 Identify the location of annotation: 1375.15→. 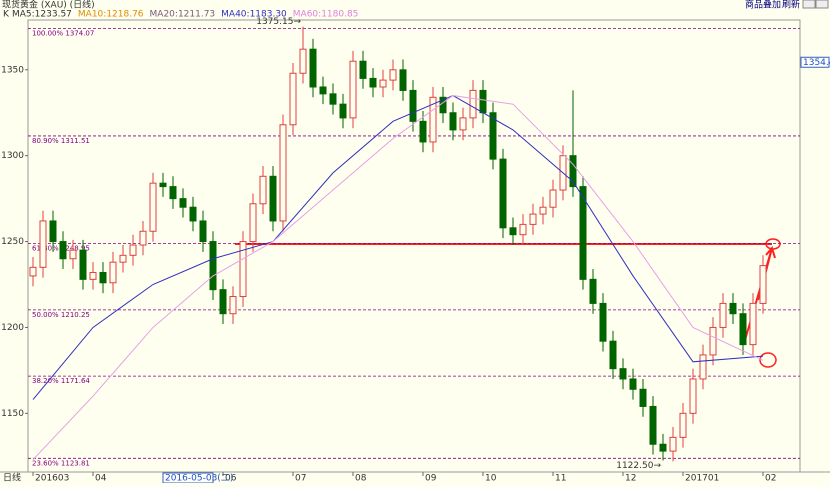
(278, 22).